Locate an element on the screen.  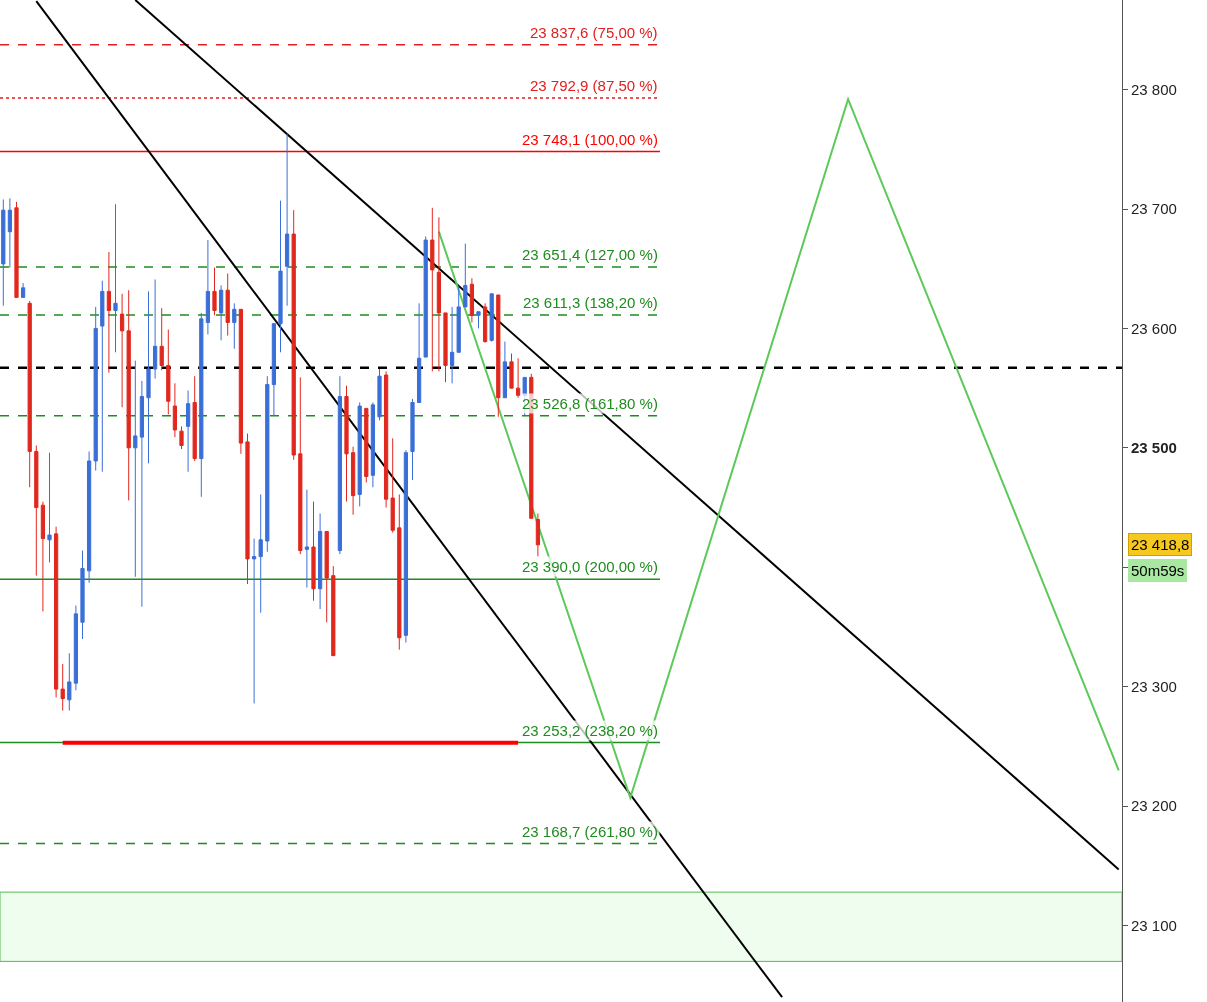
ref-line-label: 23 837,6 (75,00 %) is located at coordinates (594, 32).